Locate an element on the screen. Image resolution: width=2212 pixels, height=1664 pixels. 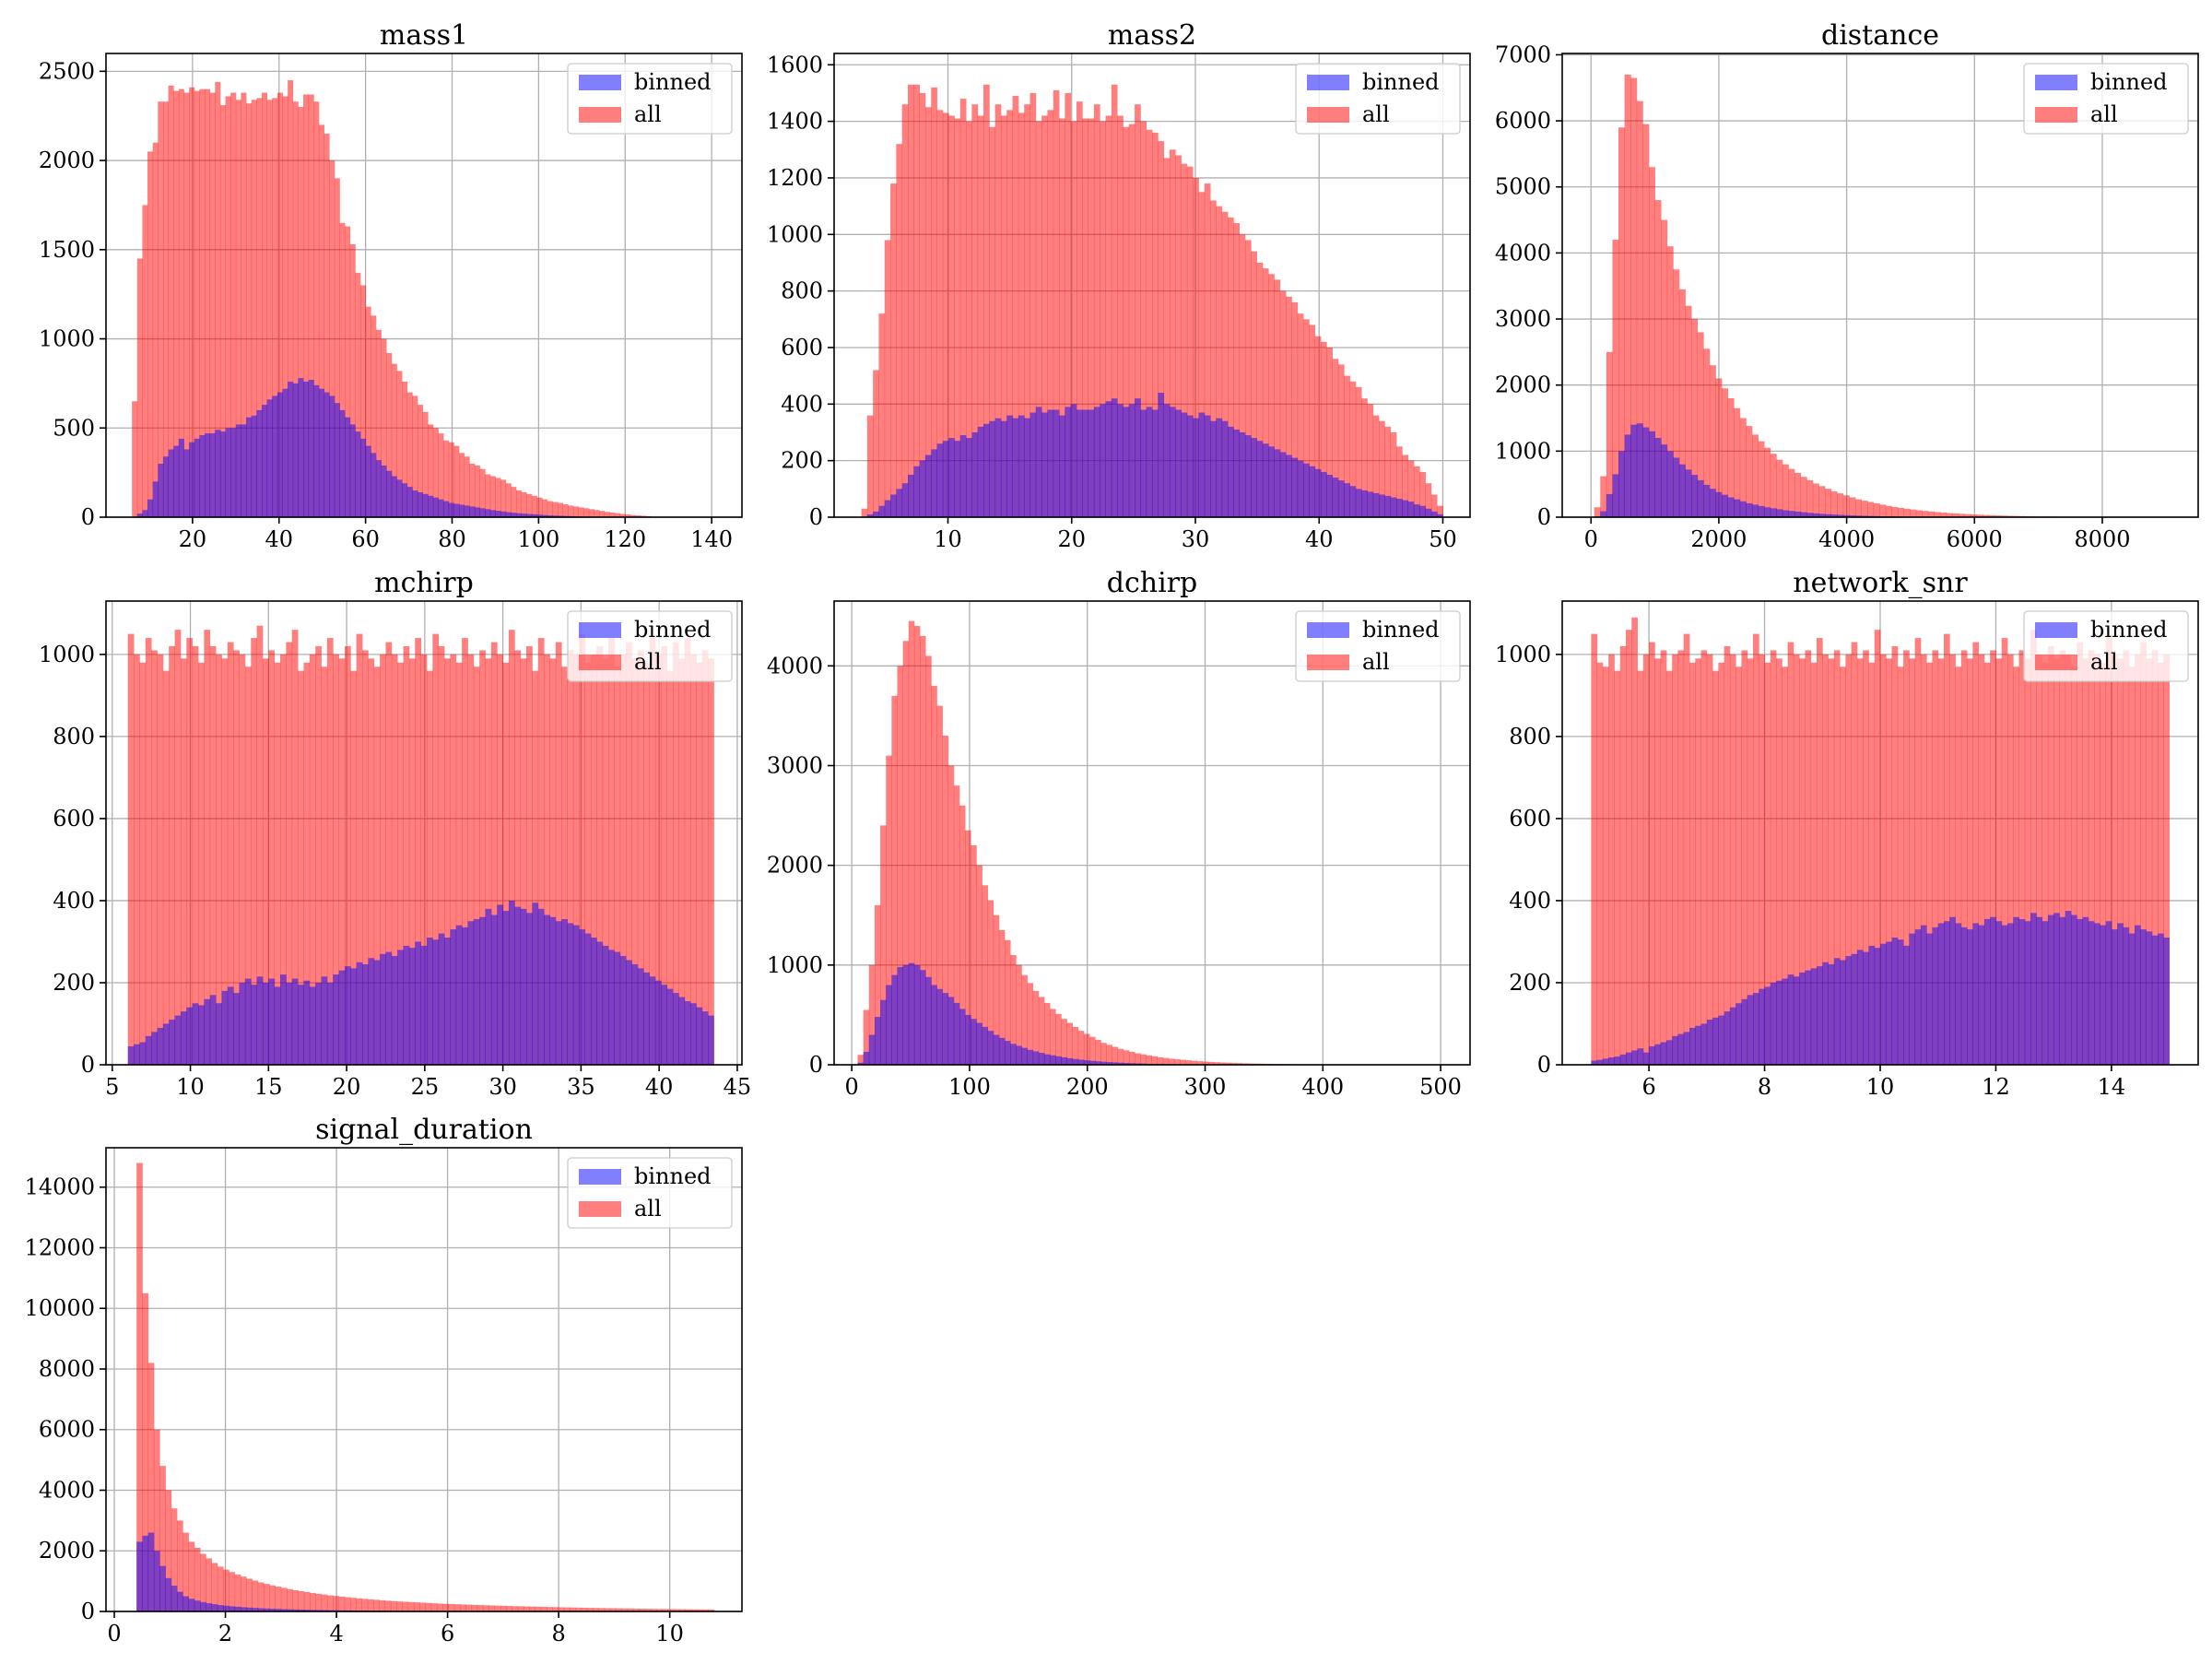
x-tick-label: 80 is located at coordinates (452, 539).